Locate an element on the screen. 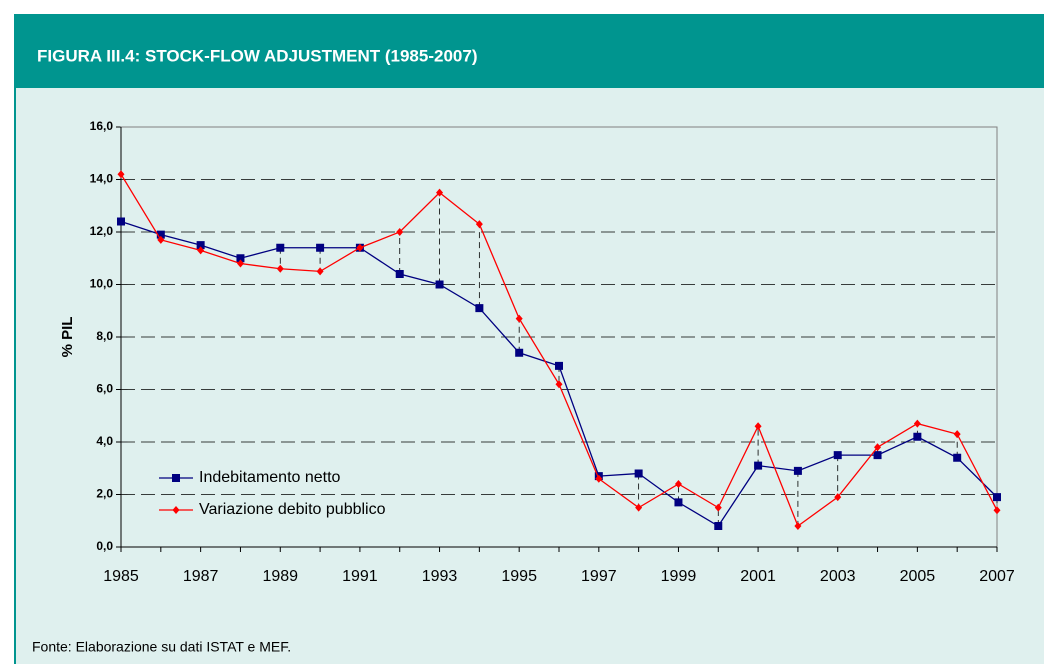 The width and height of the screenshot is (1044, 669). y-tick-label: 2,0 is located at coordinates (104, 494).